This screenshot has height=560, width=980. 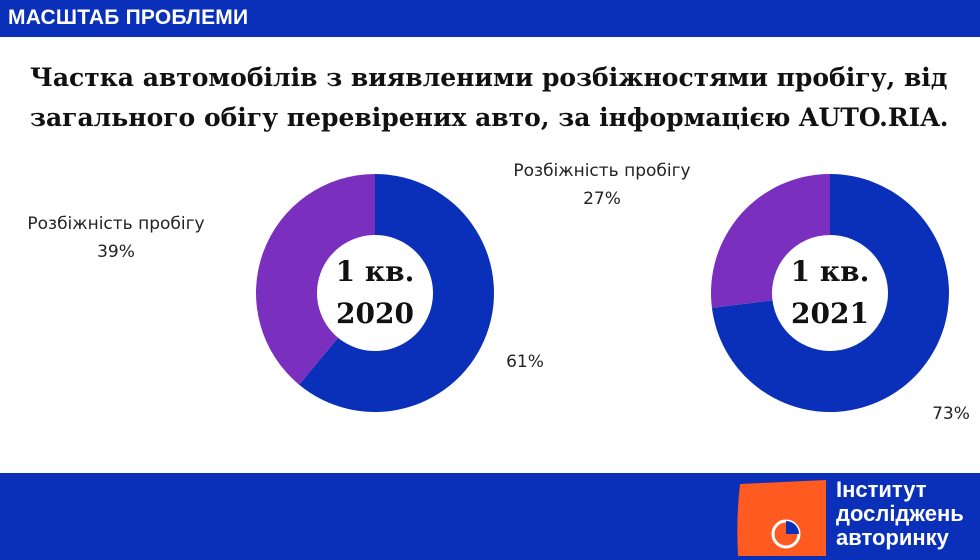 I want to click on chart-2021-center-line2: 2021, so click(x=830, y=313).